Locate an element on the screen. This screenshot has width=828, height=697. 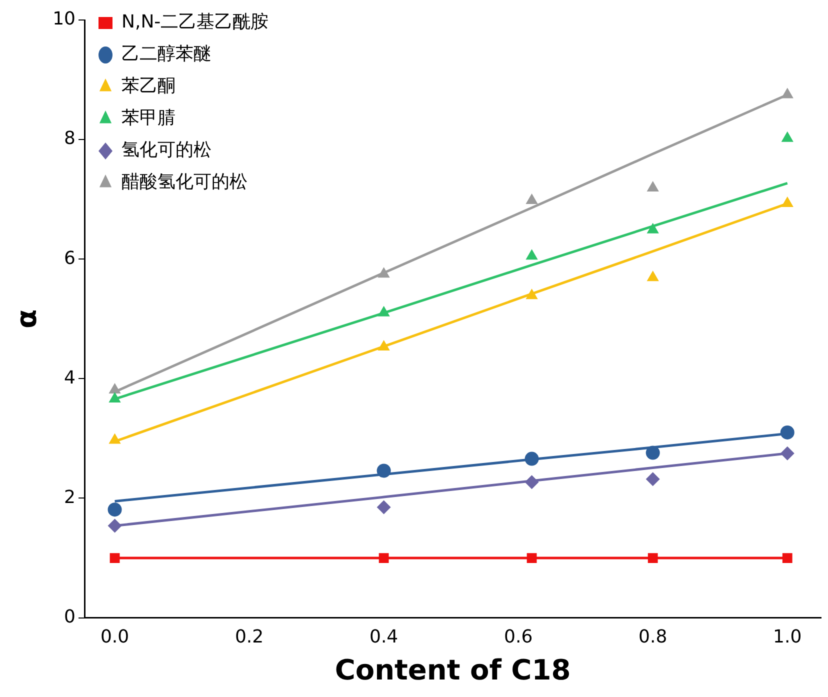
legend-label: 苯甲腈 is located at coordinates (149, 118).